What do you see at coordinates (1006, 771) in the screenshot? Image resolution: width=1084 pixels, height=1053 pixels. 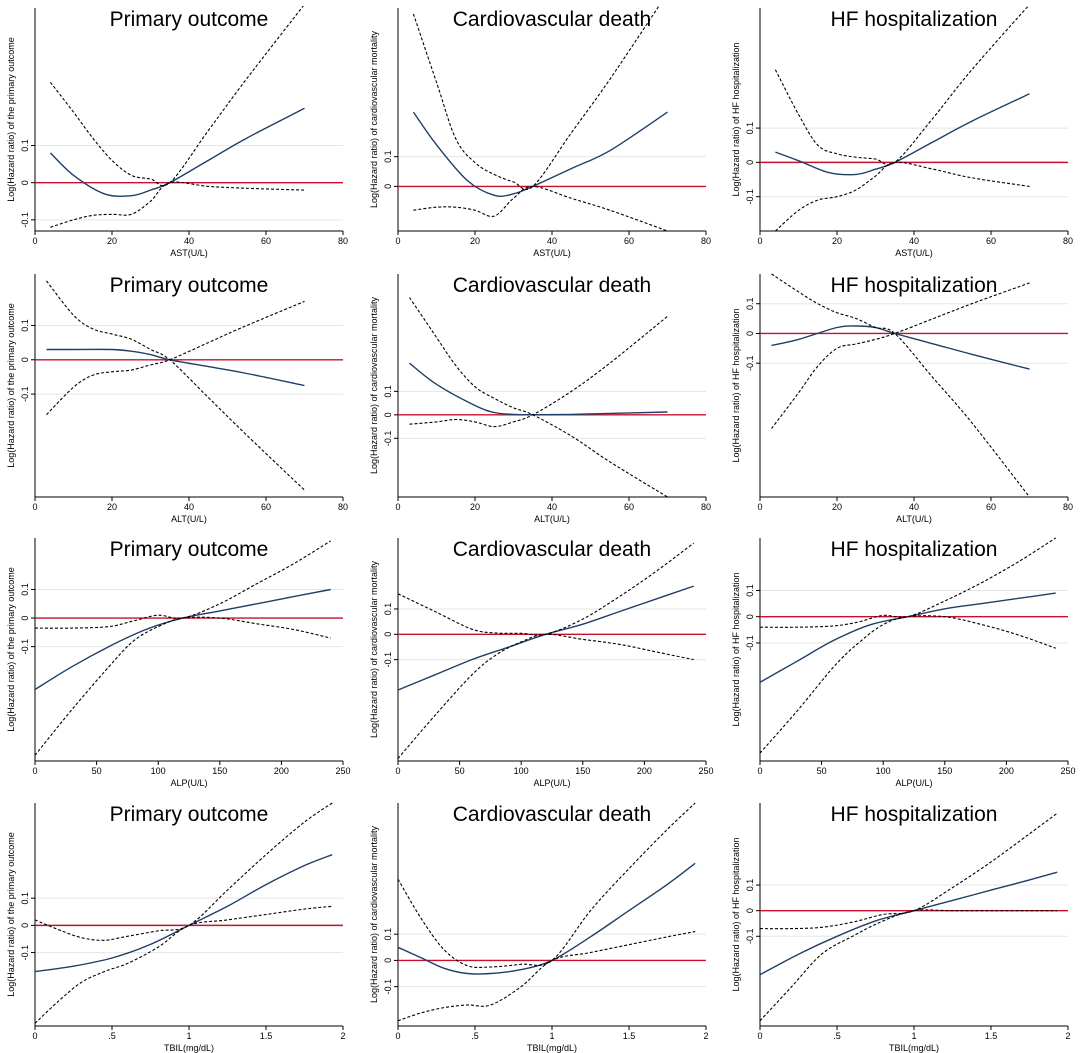 I see `x-tick-label: 200` at bounding box center [1006, 771].